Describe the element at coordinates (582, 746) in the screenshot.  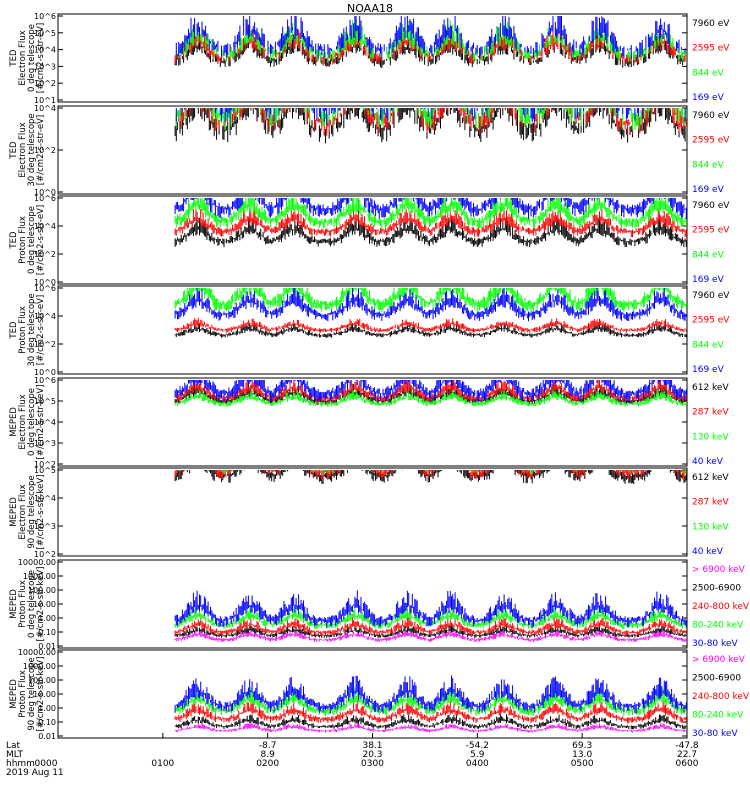
I see `x-tick-label: 69.3` at that location.